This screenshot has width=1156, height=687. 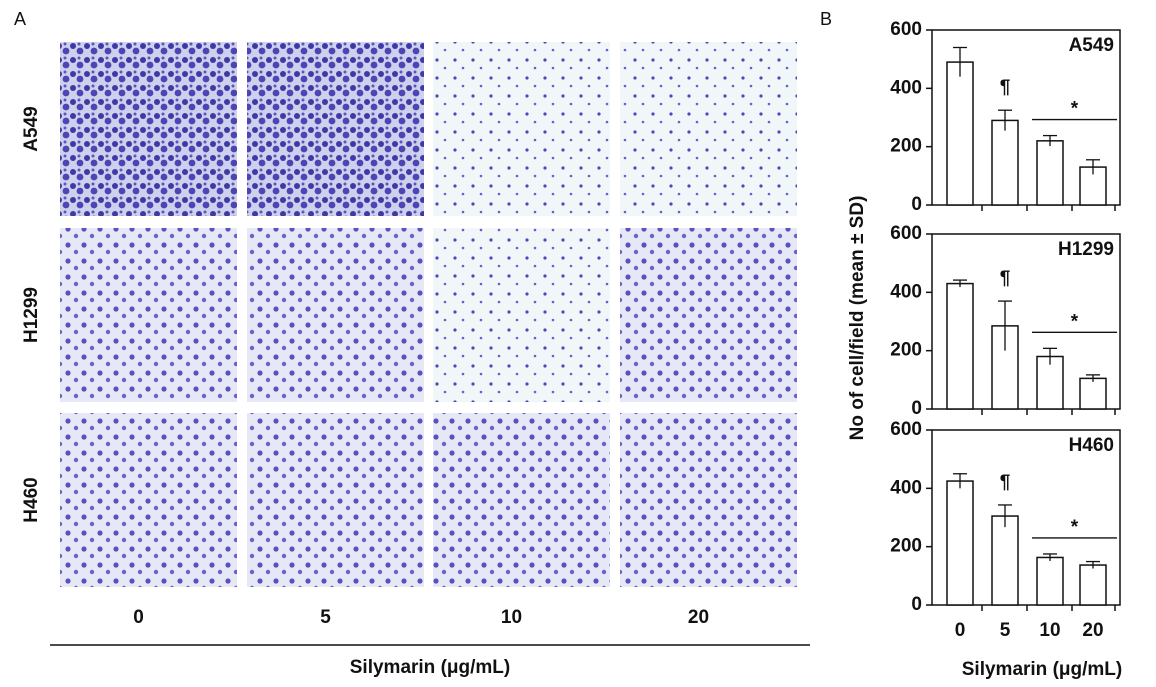 I want to click on x-tick-label: 0, so click(x=960, y=630).